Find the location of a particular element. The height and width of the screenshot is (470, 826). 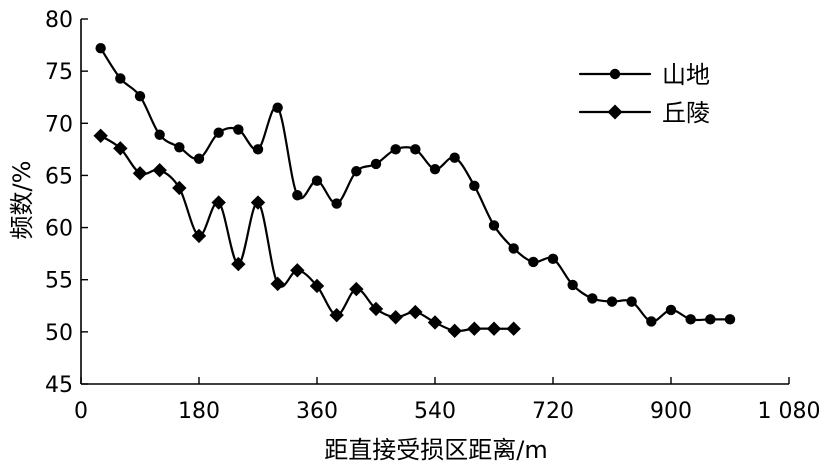

x-tick-label: 1 080 is located at coordinates (789, 411).